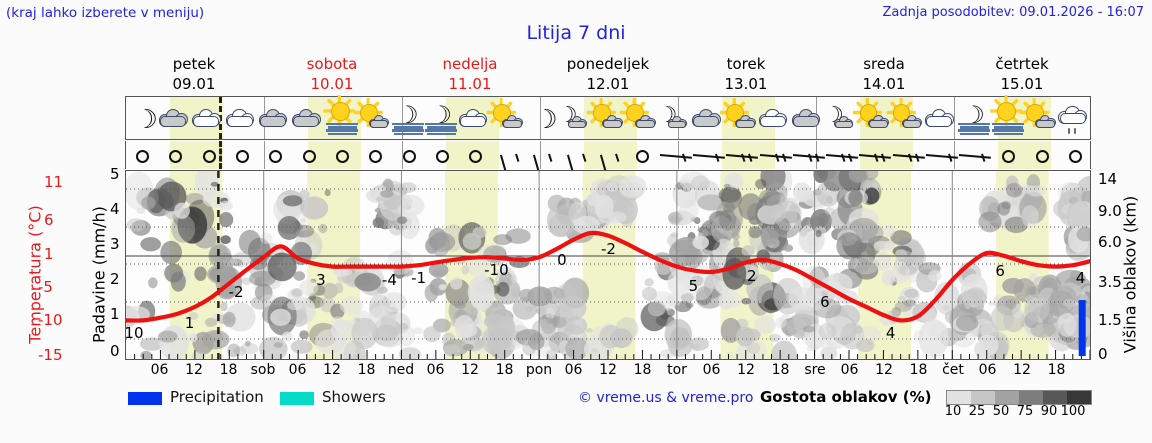 Image resolution: width=1152 pixels, height=443 pixels. Describe the element at coordinates (752, 276) in the screenshot. I see `temperature-point-label: 2` at that location.